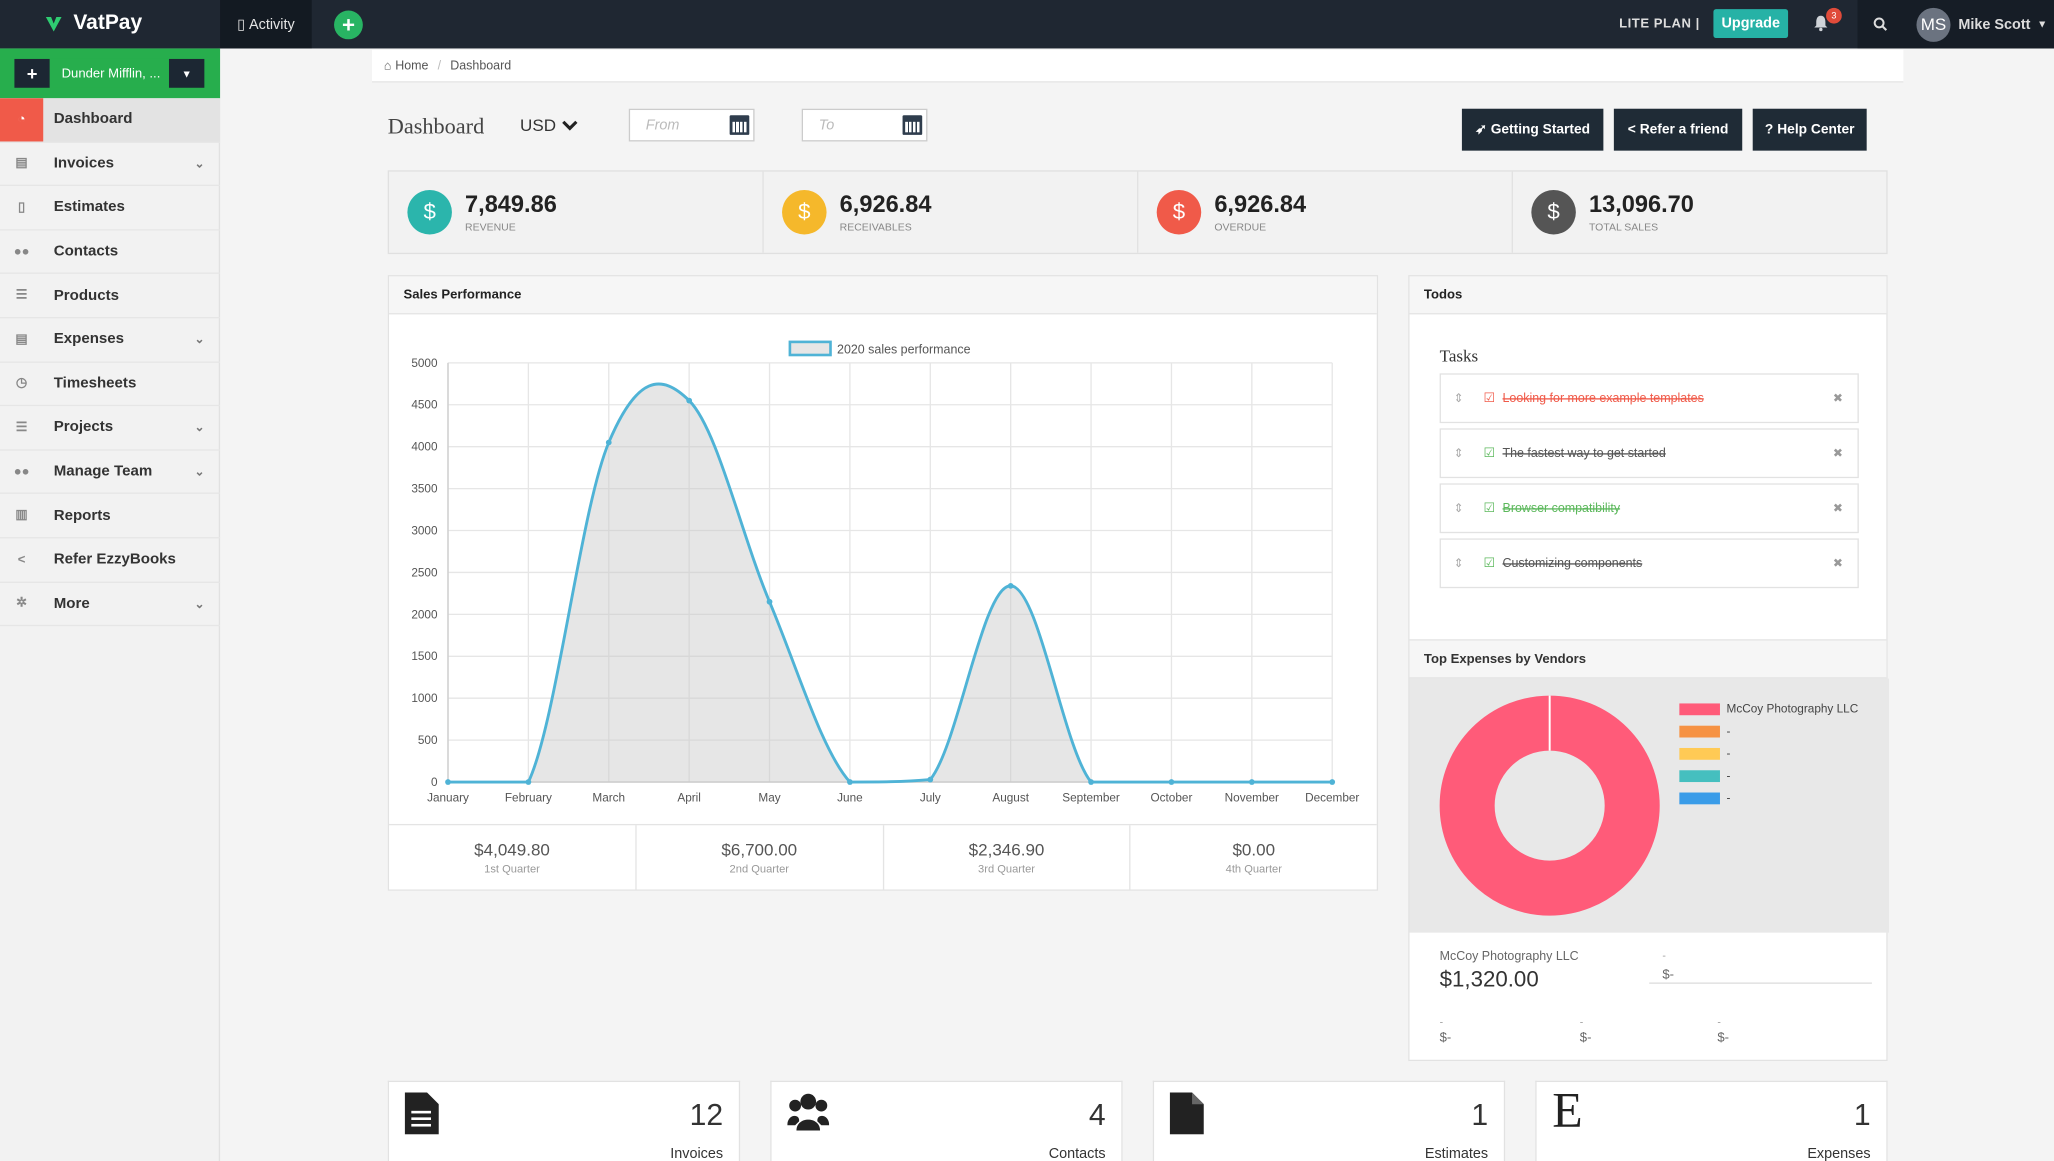 This screenshot has width=2054, height=1161. Describe the element at coordinates (71, 603) in the screenshot. I see `sidebar-item-label: More` at that location.